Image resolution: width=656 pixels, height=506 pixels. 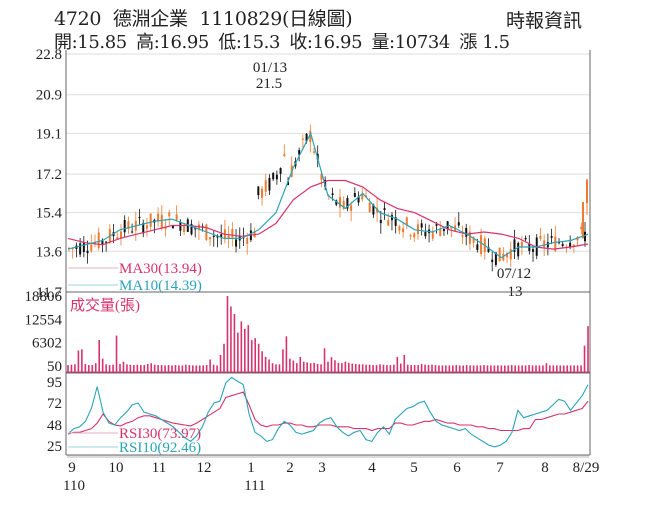 What do you see at coordinates (47, 344) in the screenshot?
I see `svg-text: 6302` at bounding box center [47, 344].